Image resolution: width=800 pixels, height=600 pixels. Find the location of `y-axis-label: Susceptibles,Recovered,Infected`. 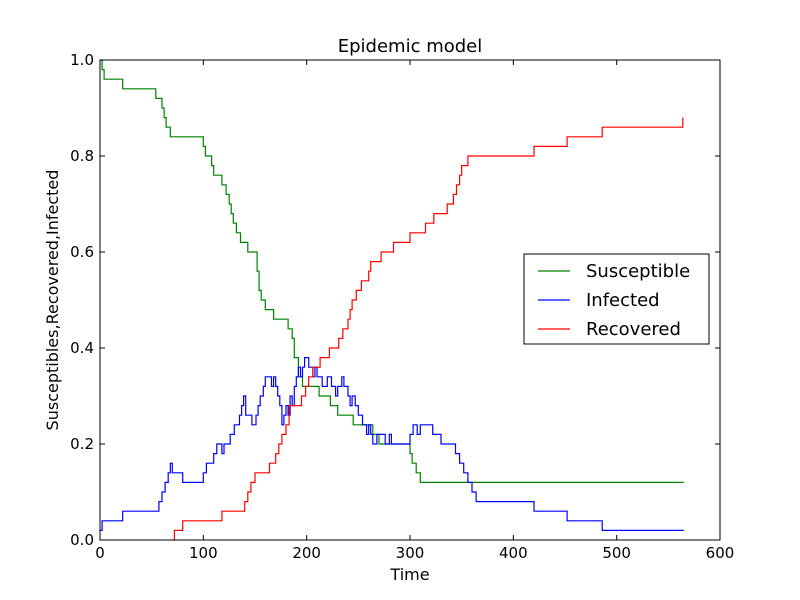

y-axis-label: Susceptibles,Recovered,Infected is located at coordinates (52, 300).